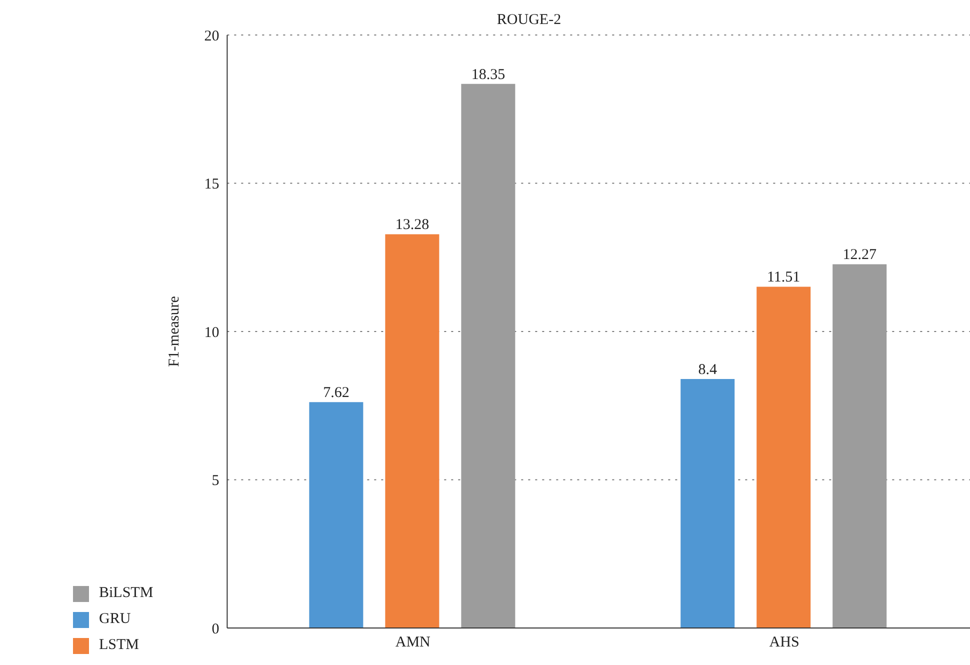 This screenshot has width=970, height=665. I want to click on legend-label: GRU, so click(115, 619).